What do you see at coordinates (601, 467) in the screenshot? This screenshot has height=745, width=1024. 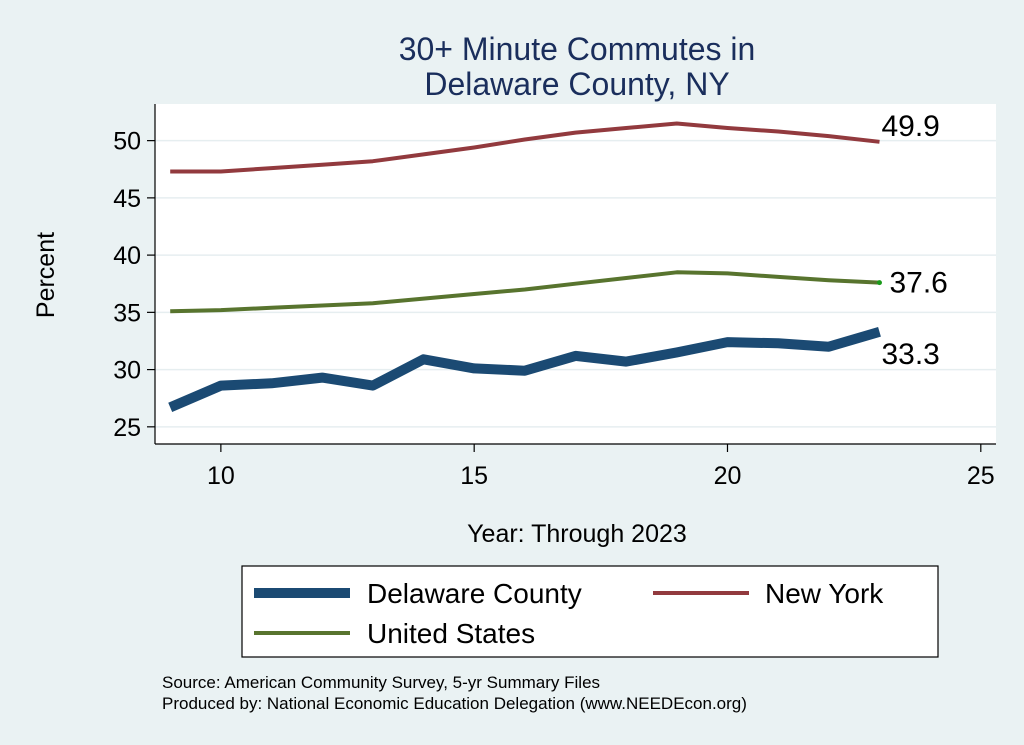 I see `x-axis-ticks: 10 15 20 25` at bounding box center [601, 467].